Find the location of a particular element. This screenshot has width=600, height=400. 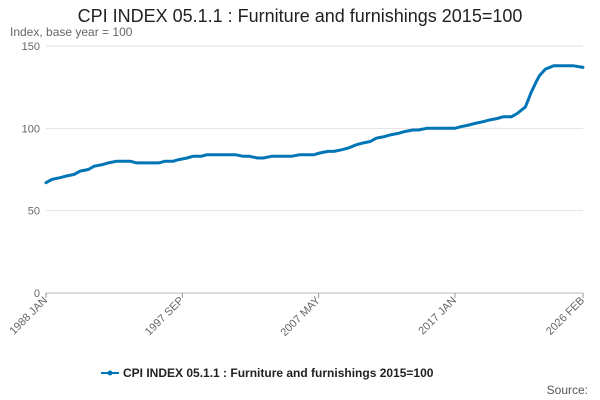

y-tick-label: 100 is located at coordinates (31, 129).